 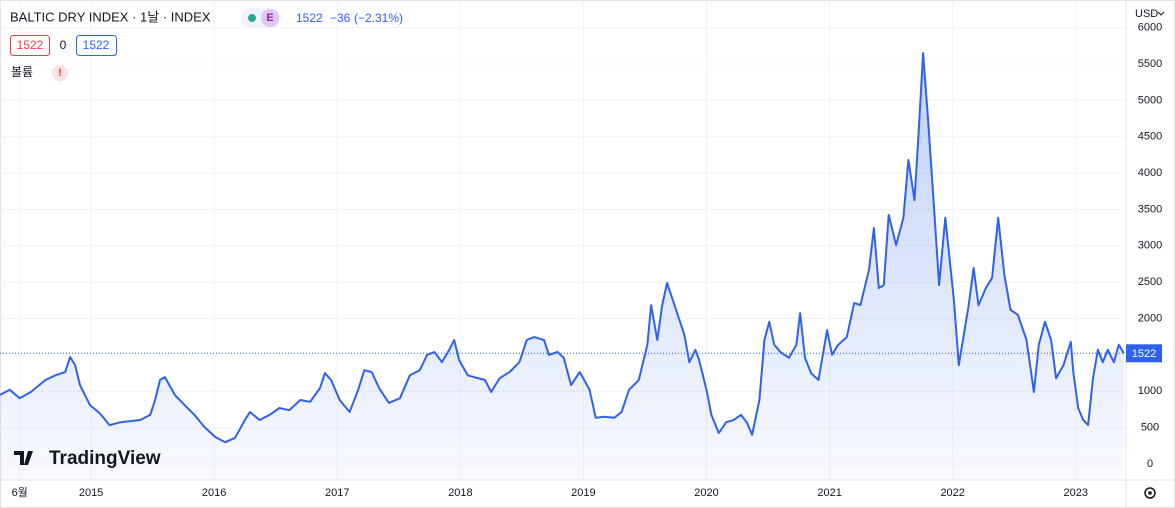 I want to click on x-tick-label: 2022, so click(x=952, y=493).